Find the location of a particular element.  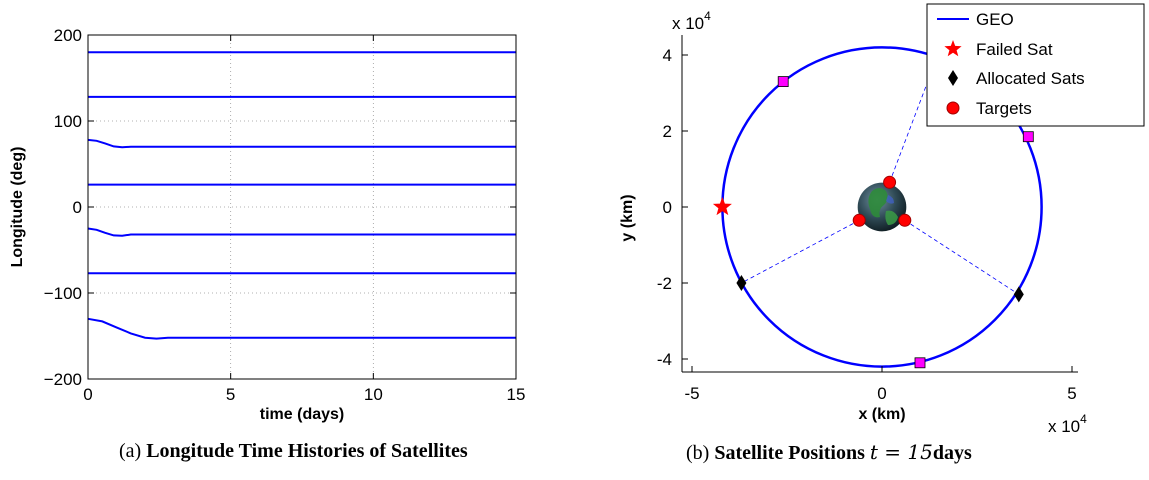

caption-b-math: t = 15 is located at coordinates (901, 452).